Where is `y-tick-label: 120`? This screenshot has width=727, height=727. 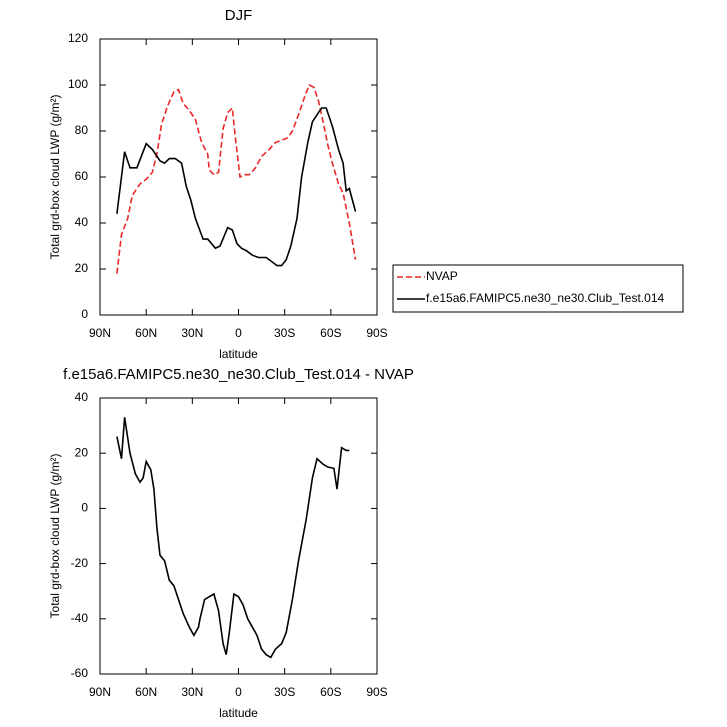
y-tick-label: 120 is located at coordinates (78, 38).